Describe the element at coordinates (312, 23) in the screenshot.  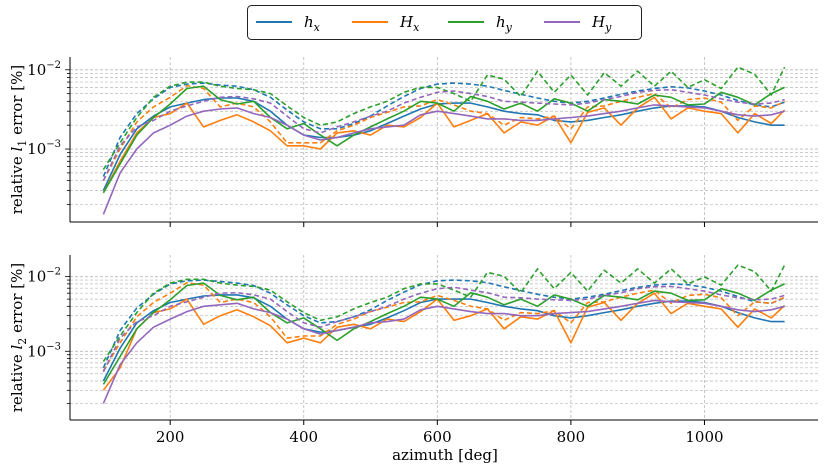
I see `legend-label: hx` at that location.